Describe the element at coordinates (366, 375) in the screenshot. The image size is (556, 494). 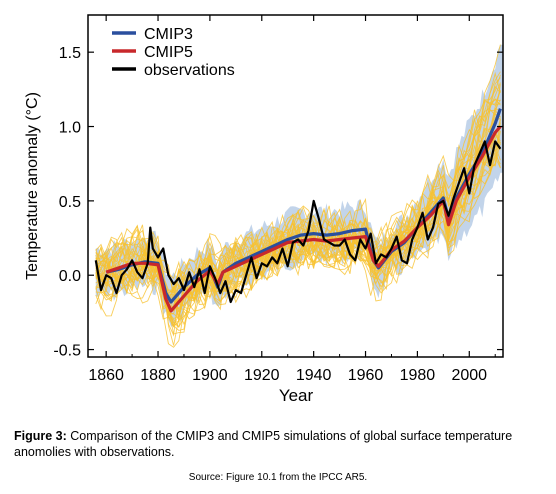
I see `x-tick-label: 1960` at that location.